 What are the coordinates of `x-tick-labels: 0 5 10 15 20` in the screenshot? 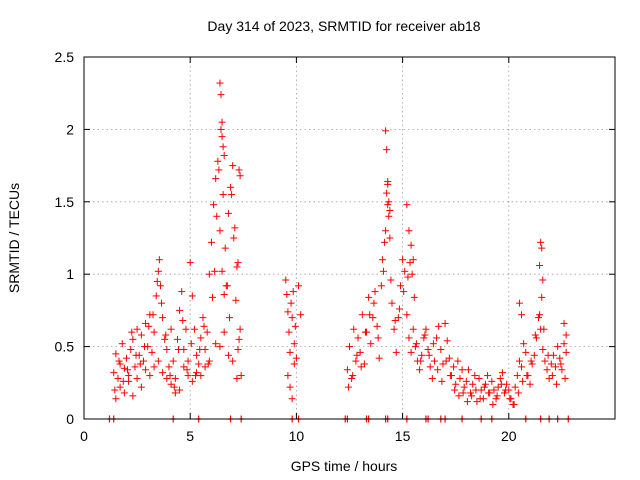 It's located at (298, 436).